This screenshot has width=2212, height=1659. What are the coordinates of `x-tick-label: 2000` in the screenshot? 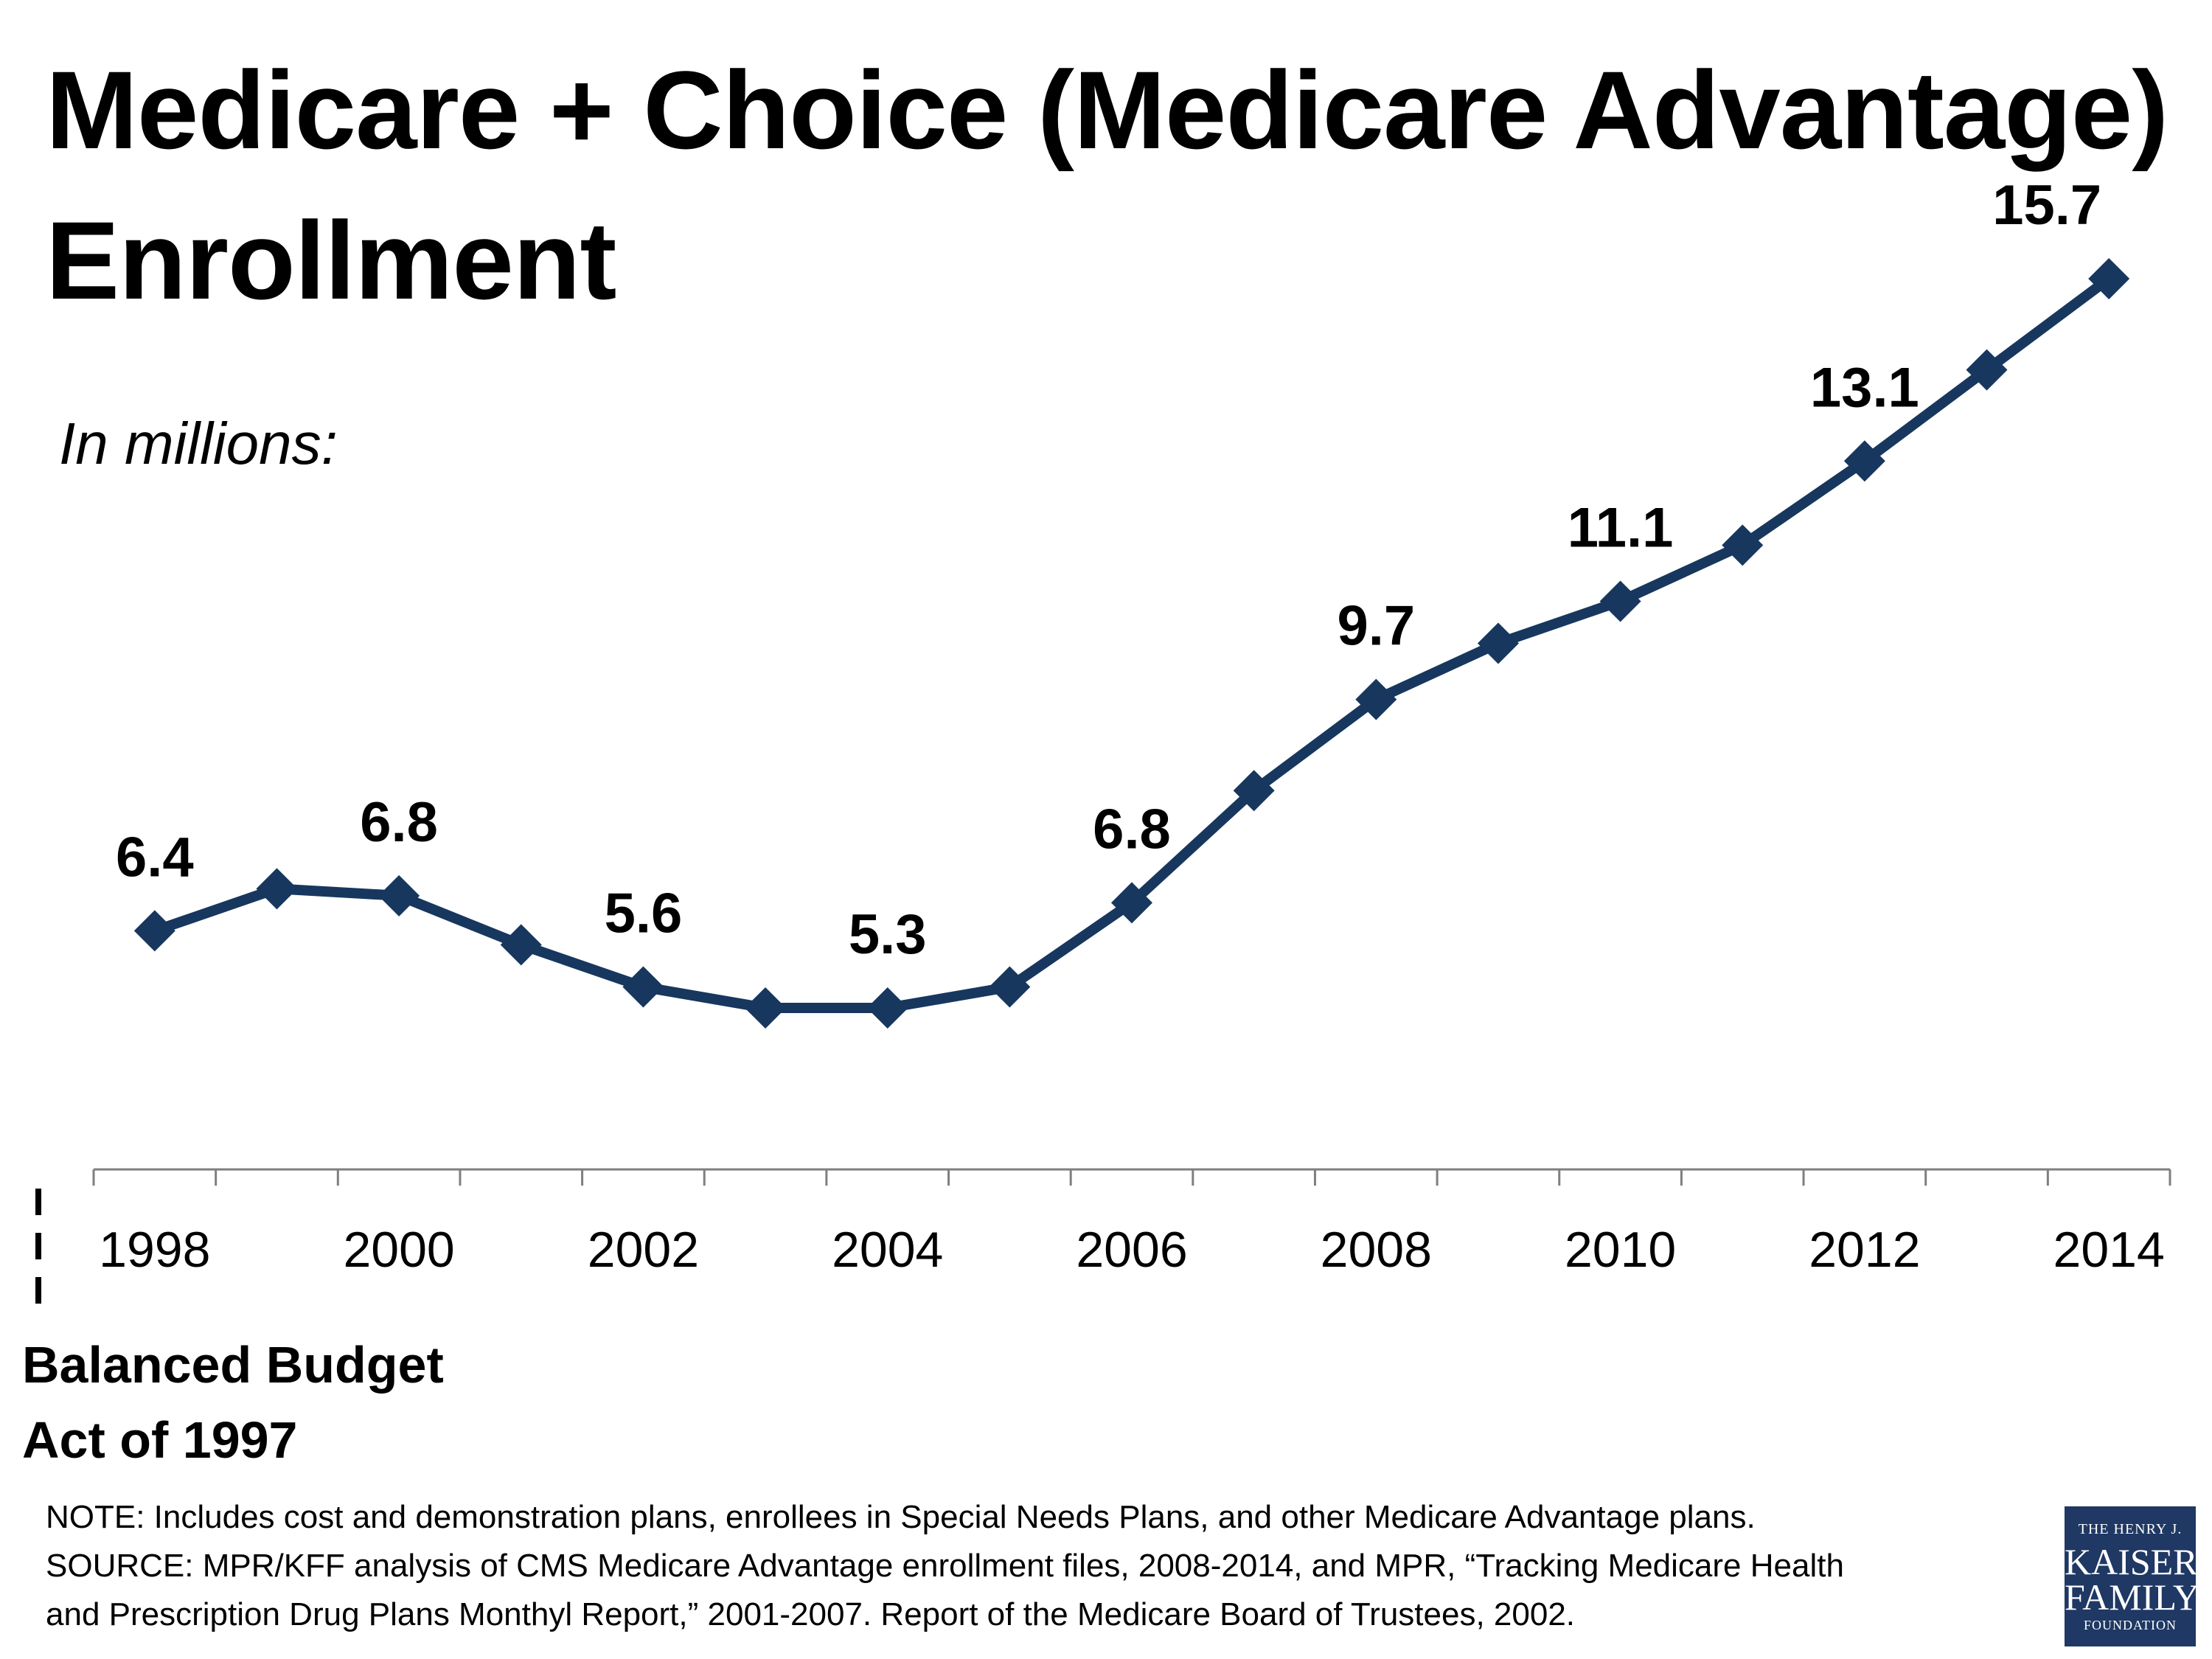 It's located at (398, 1250).